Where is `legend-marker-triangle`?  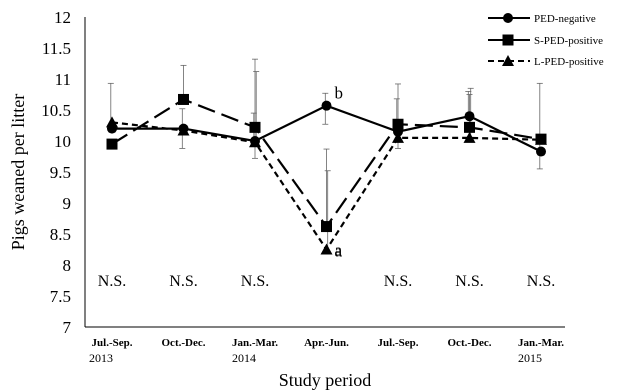
legend-marker-triangle is located at coordinates (508, 60).